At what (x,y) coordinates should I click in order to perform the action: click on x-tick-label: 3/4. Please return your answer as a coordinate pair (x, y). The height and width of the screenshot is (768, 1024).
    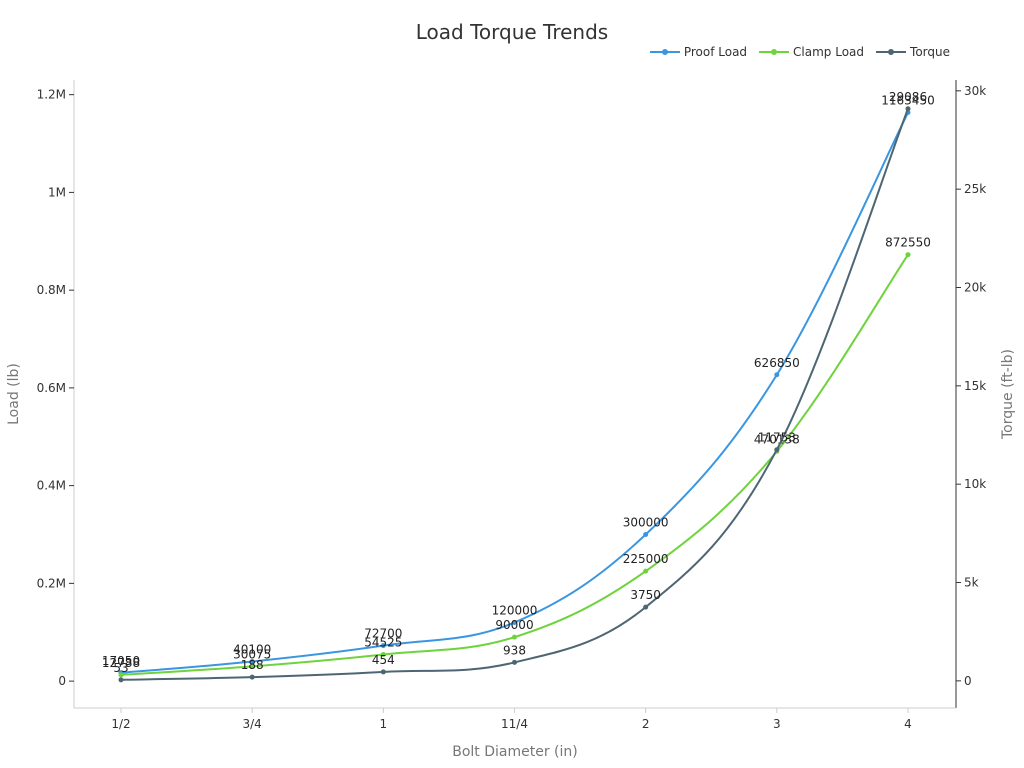
    Looking at the image, I should click on (252, 724).